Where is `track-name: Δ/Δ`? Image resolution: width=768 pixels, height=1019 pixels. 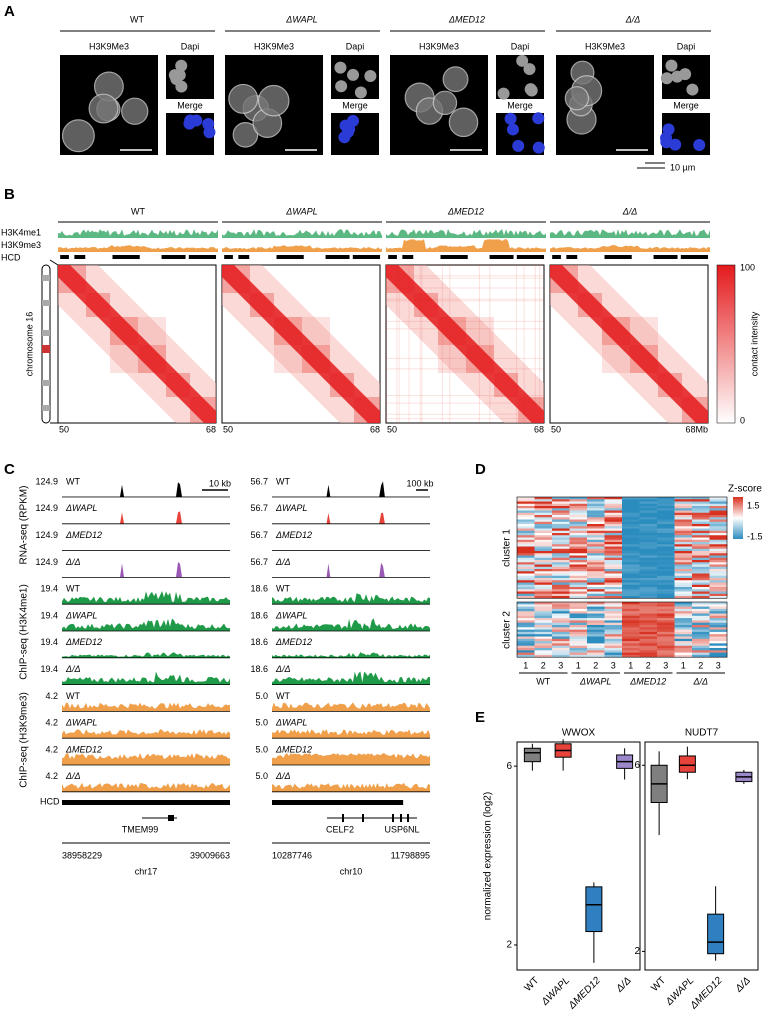
track-name: Δ/Δ is located at coordinates (283, 669).